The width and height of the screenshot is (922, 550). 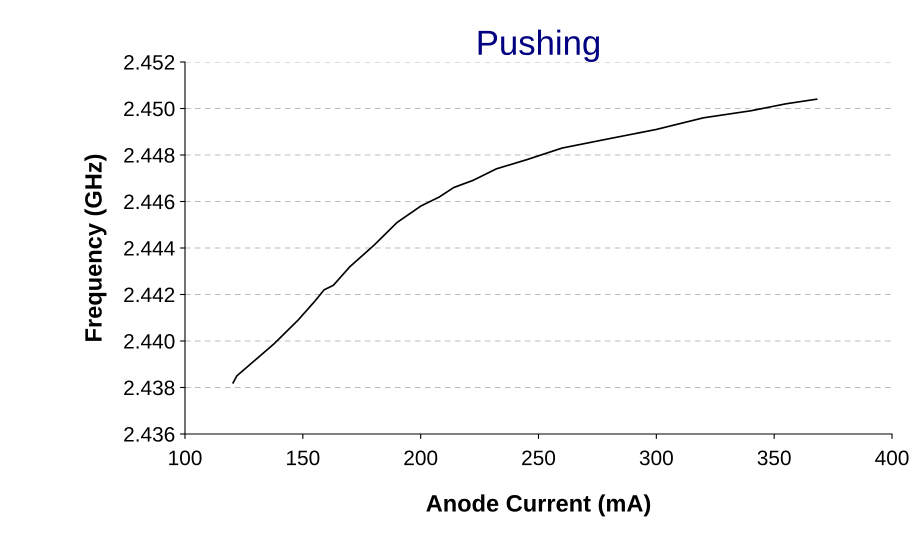 What do you see at coordinates (149, 434) in the screenshot?
I see `y-tick-label: 2.436` at bounding box center [149, 434].